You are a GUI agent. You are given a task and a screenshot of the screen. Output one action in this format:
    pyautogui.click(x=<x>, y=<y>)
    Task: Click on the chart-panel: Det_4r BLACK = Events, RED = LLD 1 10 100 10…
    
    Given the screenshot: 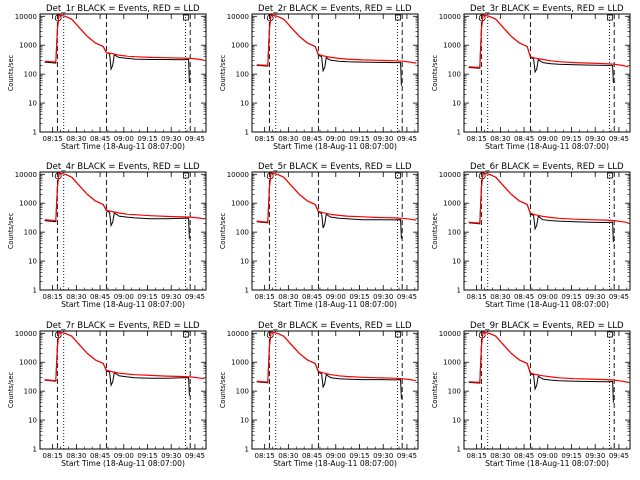 What is the action you would take?
    pyautogui.click(x=107, y=235)
    